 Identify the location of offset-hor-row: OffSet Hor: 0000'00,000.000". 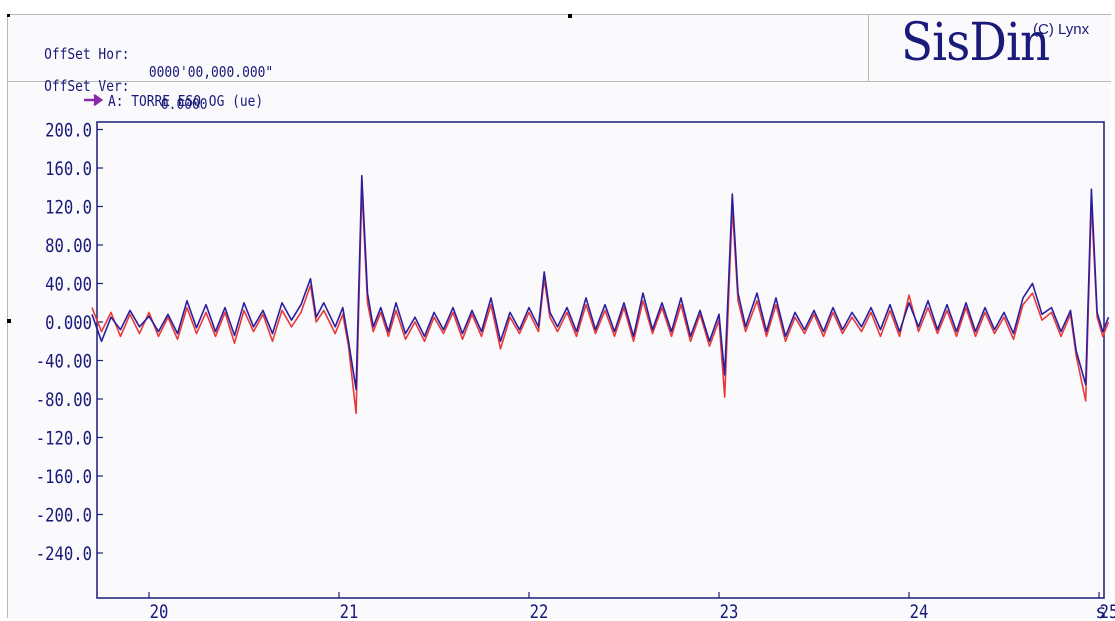
(143, 63).